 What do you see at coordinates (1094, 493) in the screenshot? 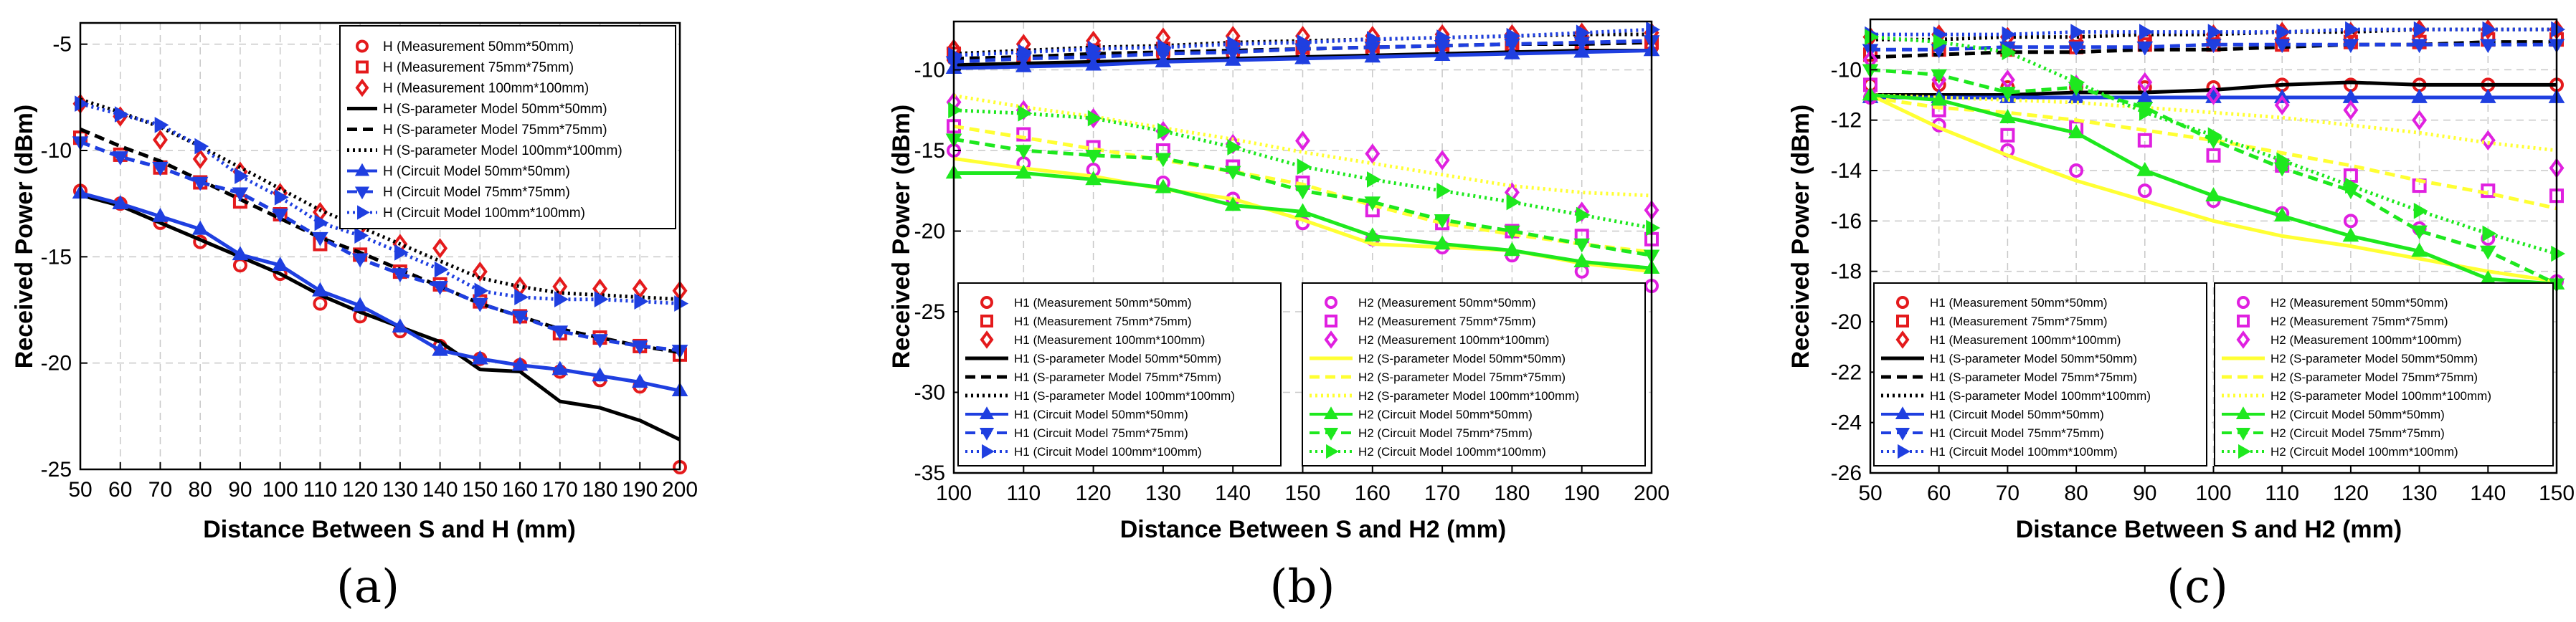
I see `x-tick-label: 120` at bounding box center [1094, 493].